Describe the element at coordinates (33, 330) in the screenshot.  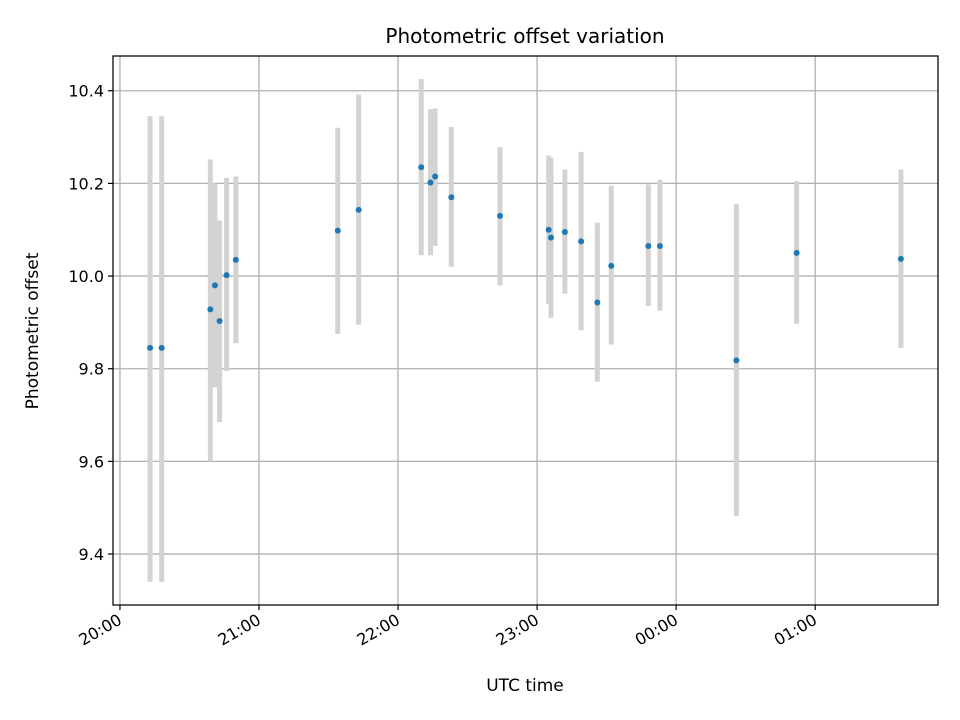
I see `y-axis-title: Photometric offset` at that location.